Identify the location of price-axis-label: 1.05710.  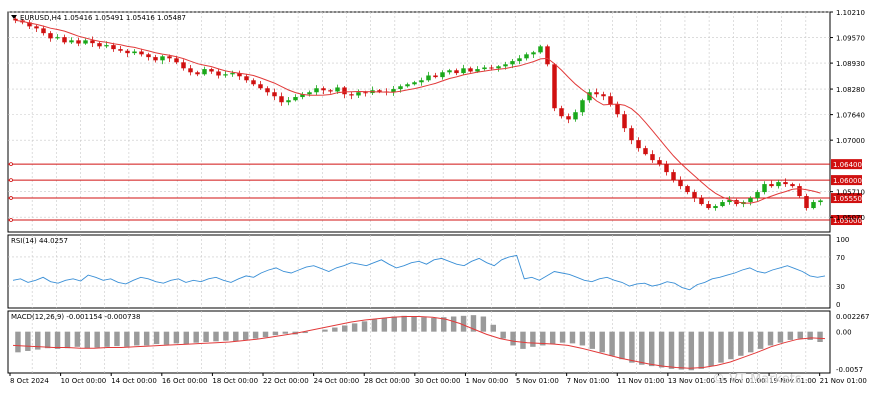
(850, 193).